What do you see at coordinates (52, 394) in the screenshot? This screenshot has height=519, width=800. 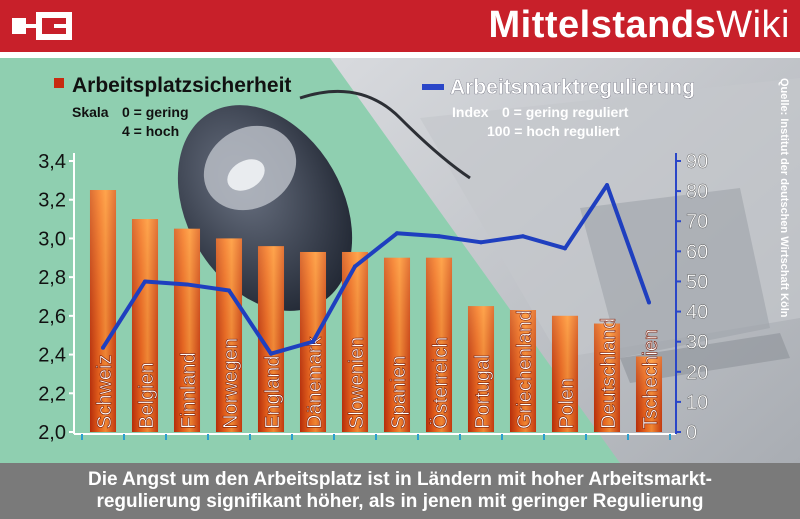 I see `y-left-tick-label: 2,2` at bounding box center [52, 394].